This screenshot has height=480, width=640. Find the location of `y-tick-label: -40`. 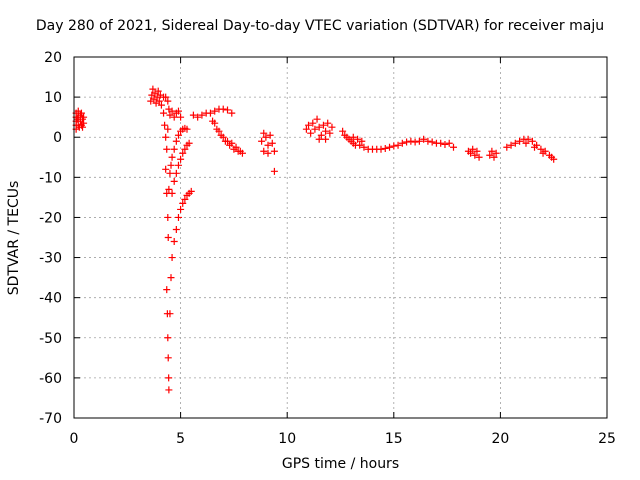

y-tick-label: -40 is located at coordinates (50, 299).